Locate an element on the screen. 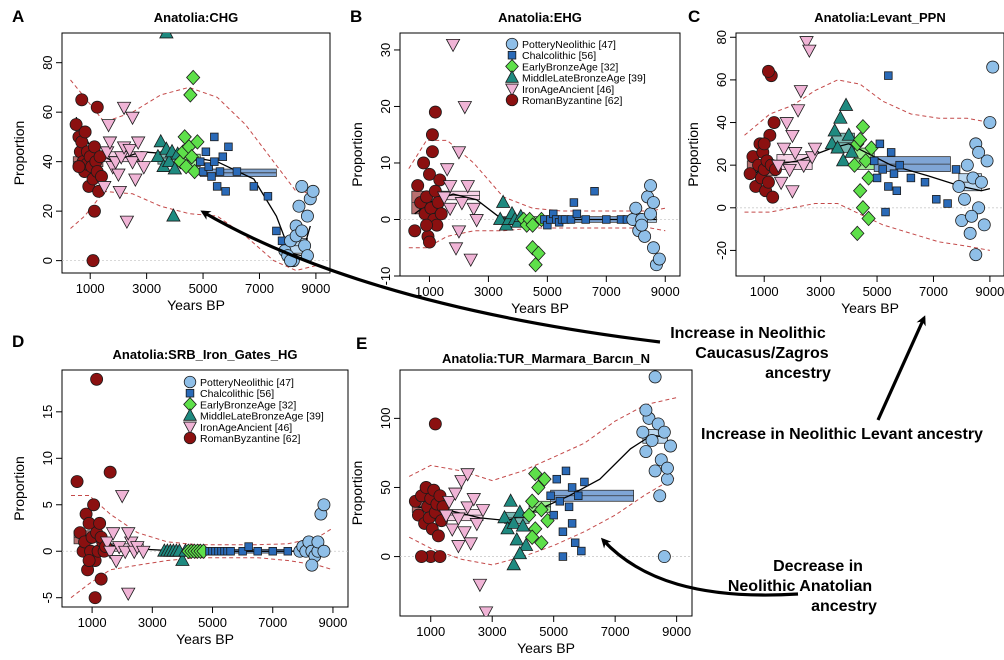 Image resolution: width=1004 pixels, height=660 pixels. panel-label-C: C is located at coordinates (694, 16).